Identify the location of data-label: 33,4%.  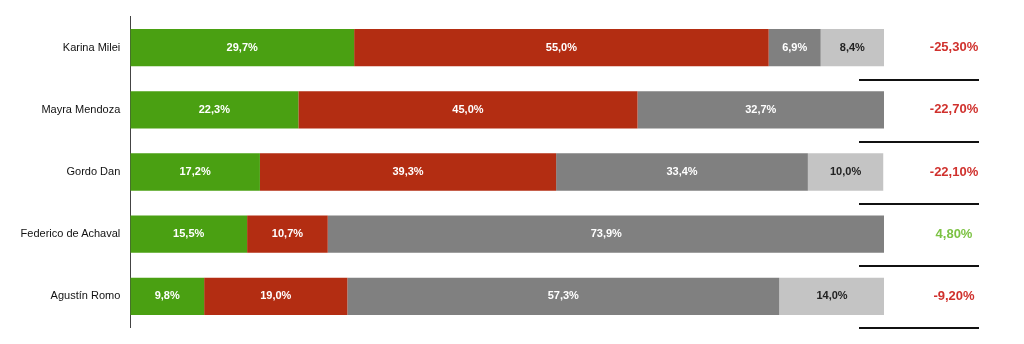
(682, 171).